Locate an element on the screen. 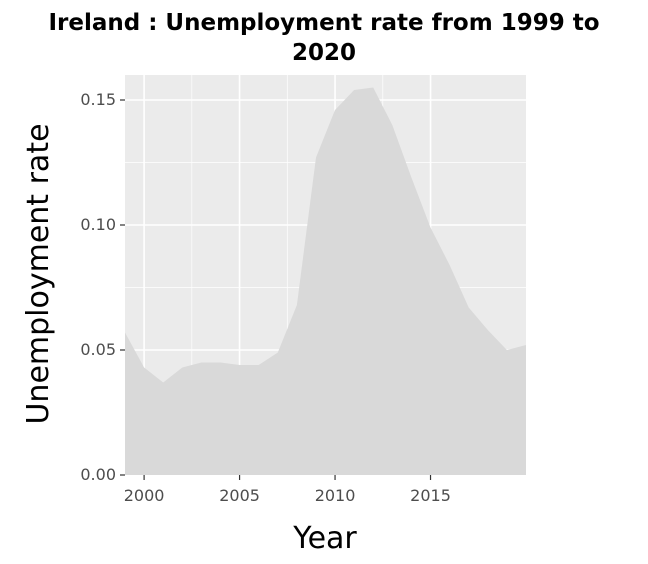 The width and height of the screenshot is (648, 564). y-axis-ticks: 0.00 0.05 0.10 0.15 is located at coordinates (102, 287).